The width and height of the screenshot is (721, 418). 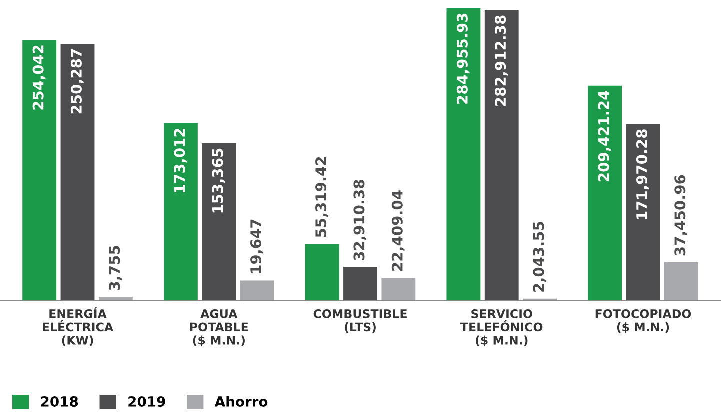 I want to click on data-label: 209,421.24, so click(x=605, y=136).